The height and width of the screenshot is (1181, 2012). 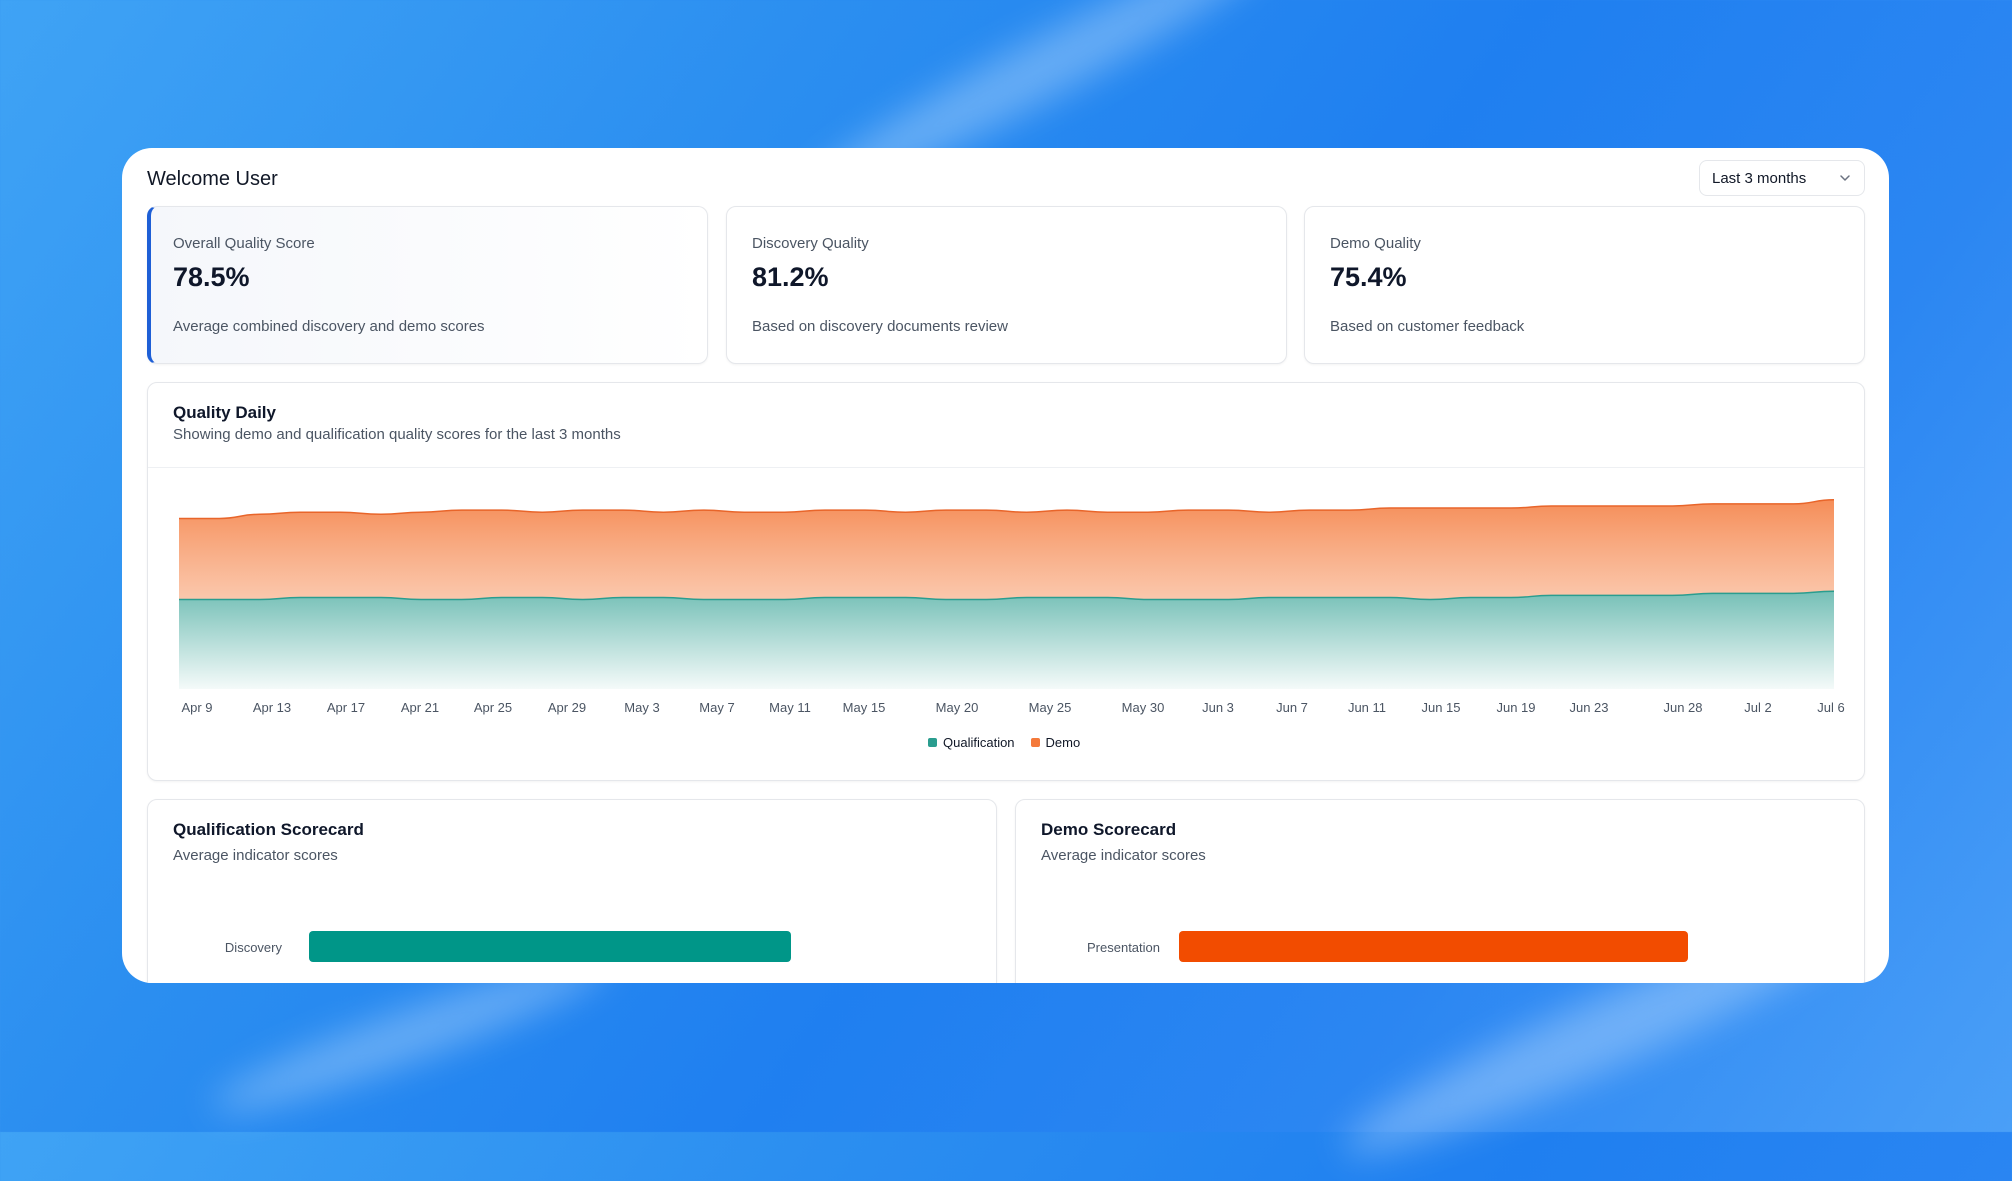 I want to click on x-tick-label: Apr 21, so click(x=420, y=707).